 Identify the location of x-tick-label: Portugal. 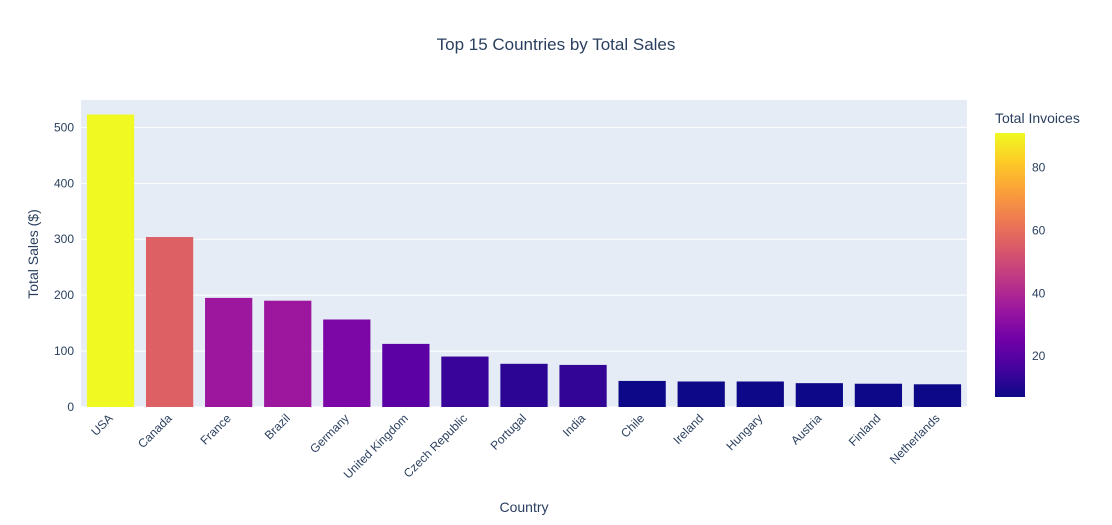
(509, 432).